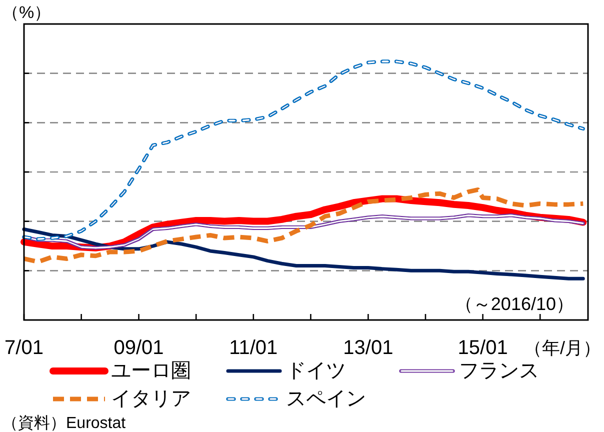 The image size is (604, 432). What do you see at coordinates (24, 348) in the screenshot?
I see `x-tick-label: 7/01` at bounding box center [24, 348].